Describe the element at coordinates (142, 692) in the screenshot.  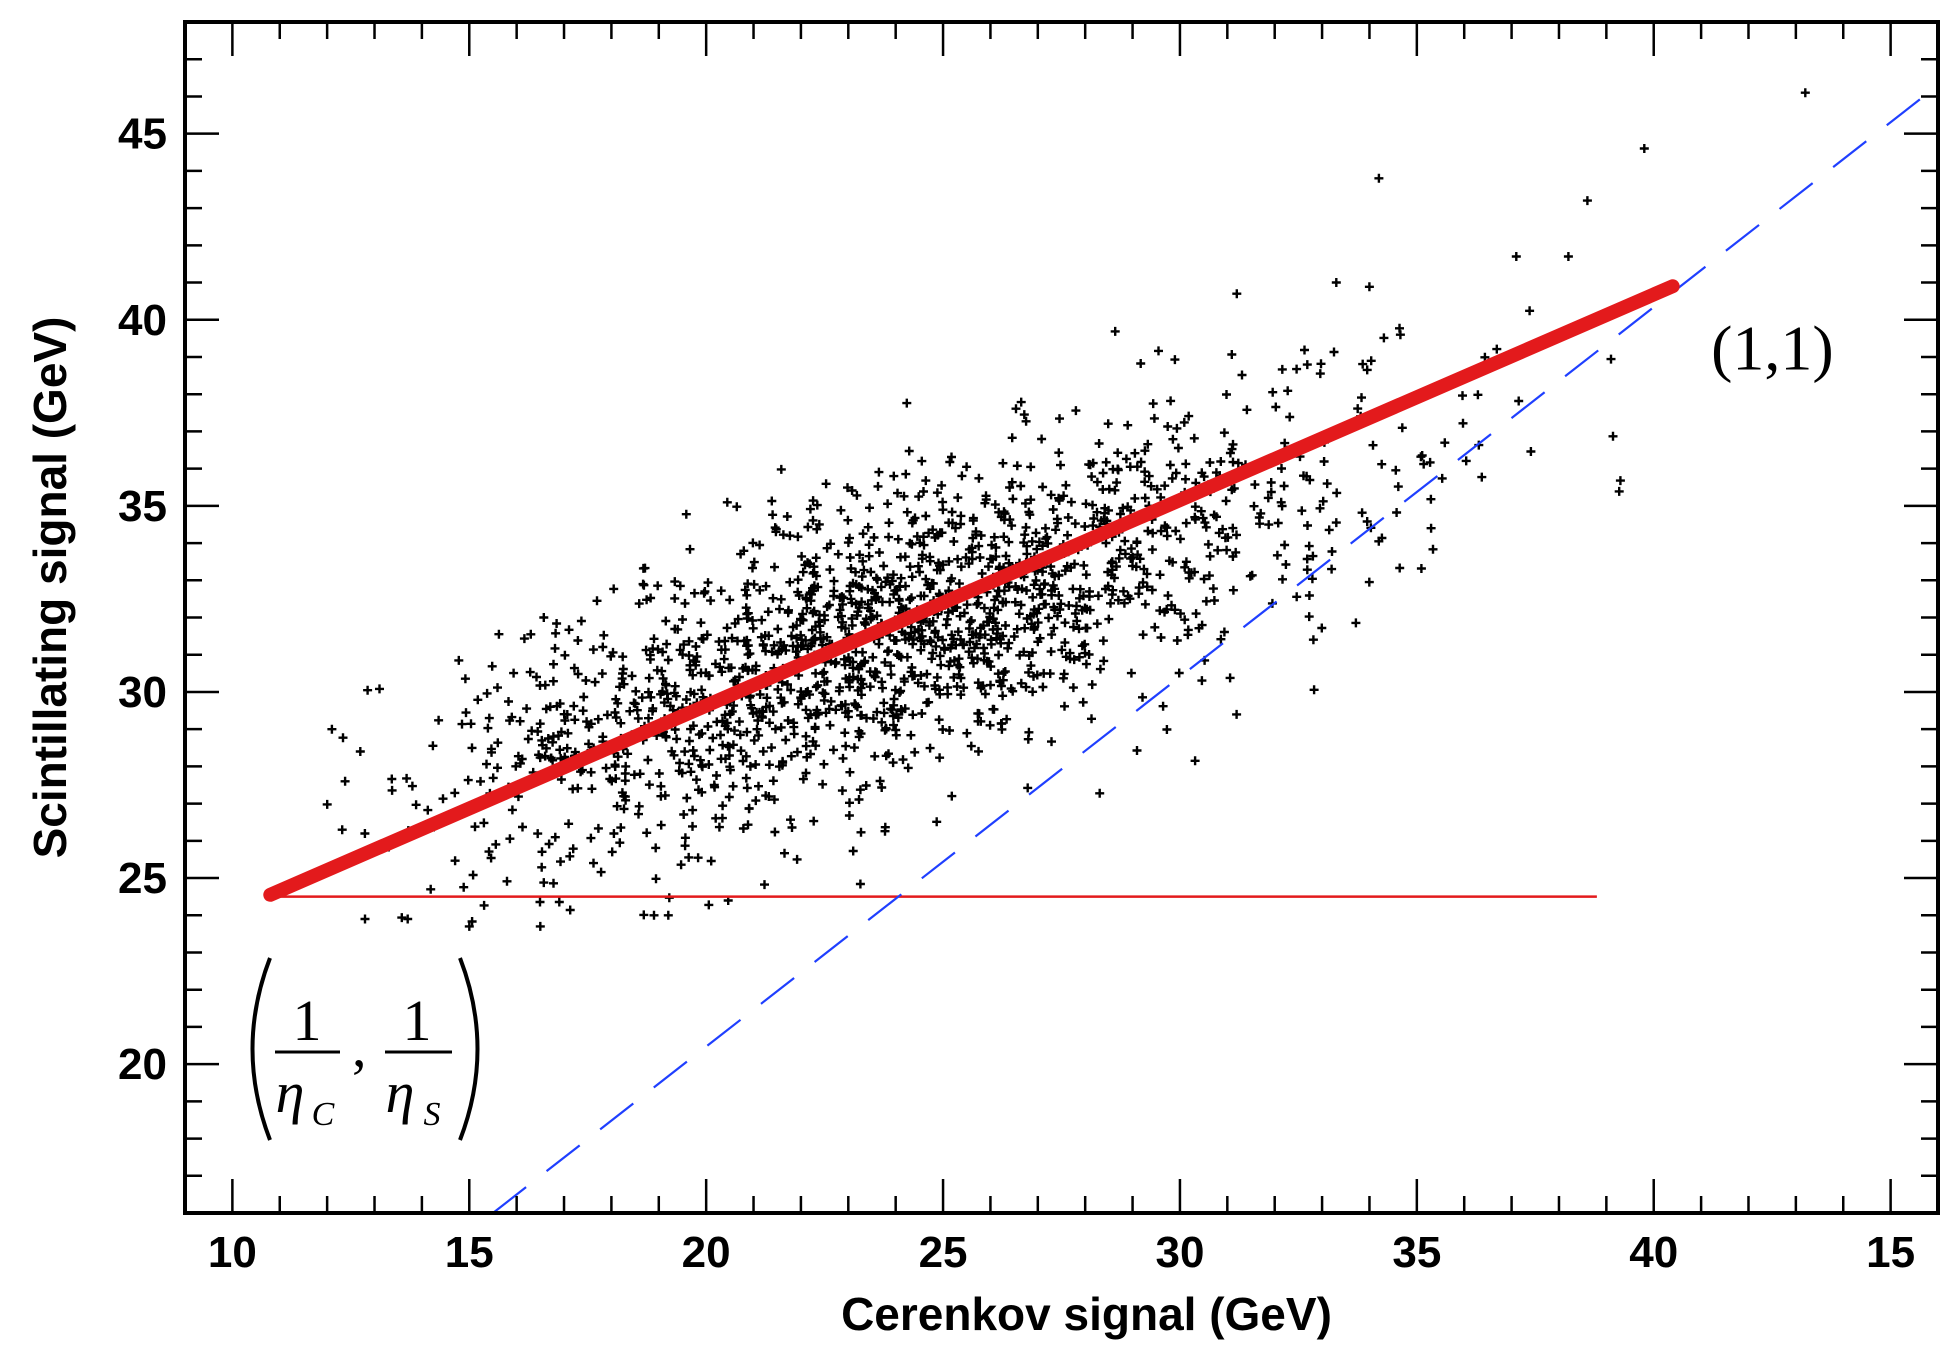
I see `y-tick-label: 30` at that location.